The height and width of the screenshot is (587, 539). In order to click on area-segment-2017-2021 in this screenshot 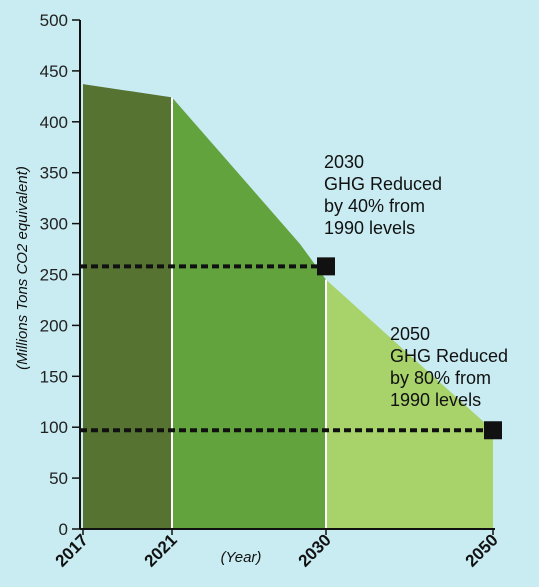, I will do `click(127, 306)`.